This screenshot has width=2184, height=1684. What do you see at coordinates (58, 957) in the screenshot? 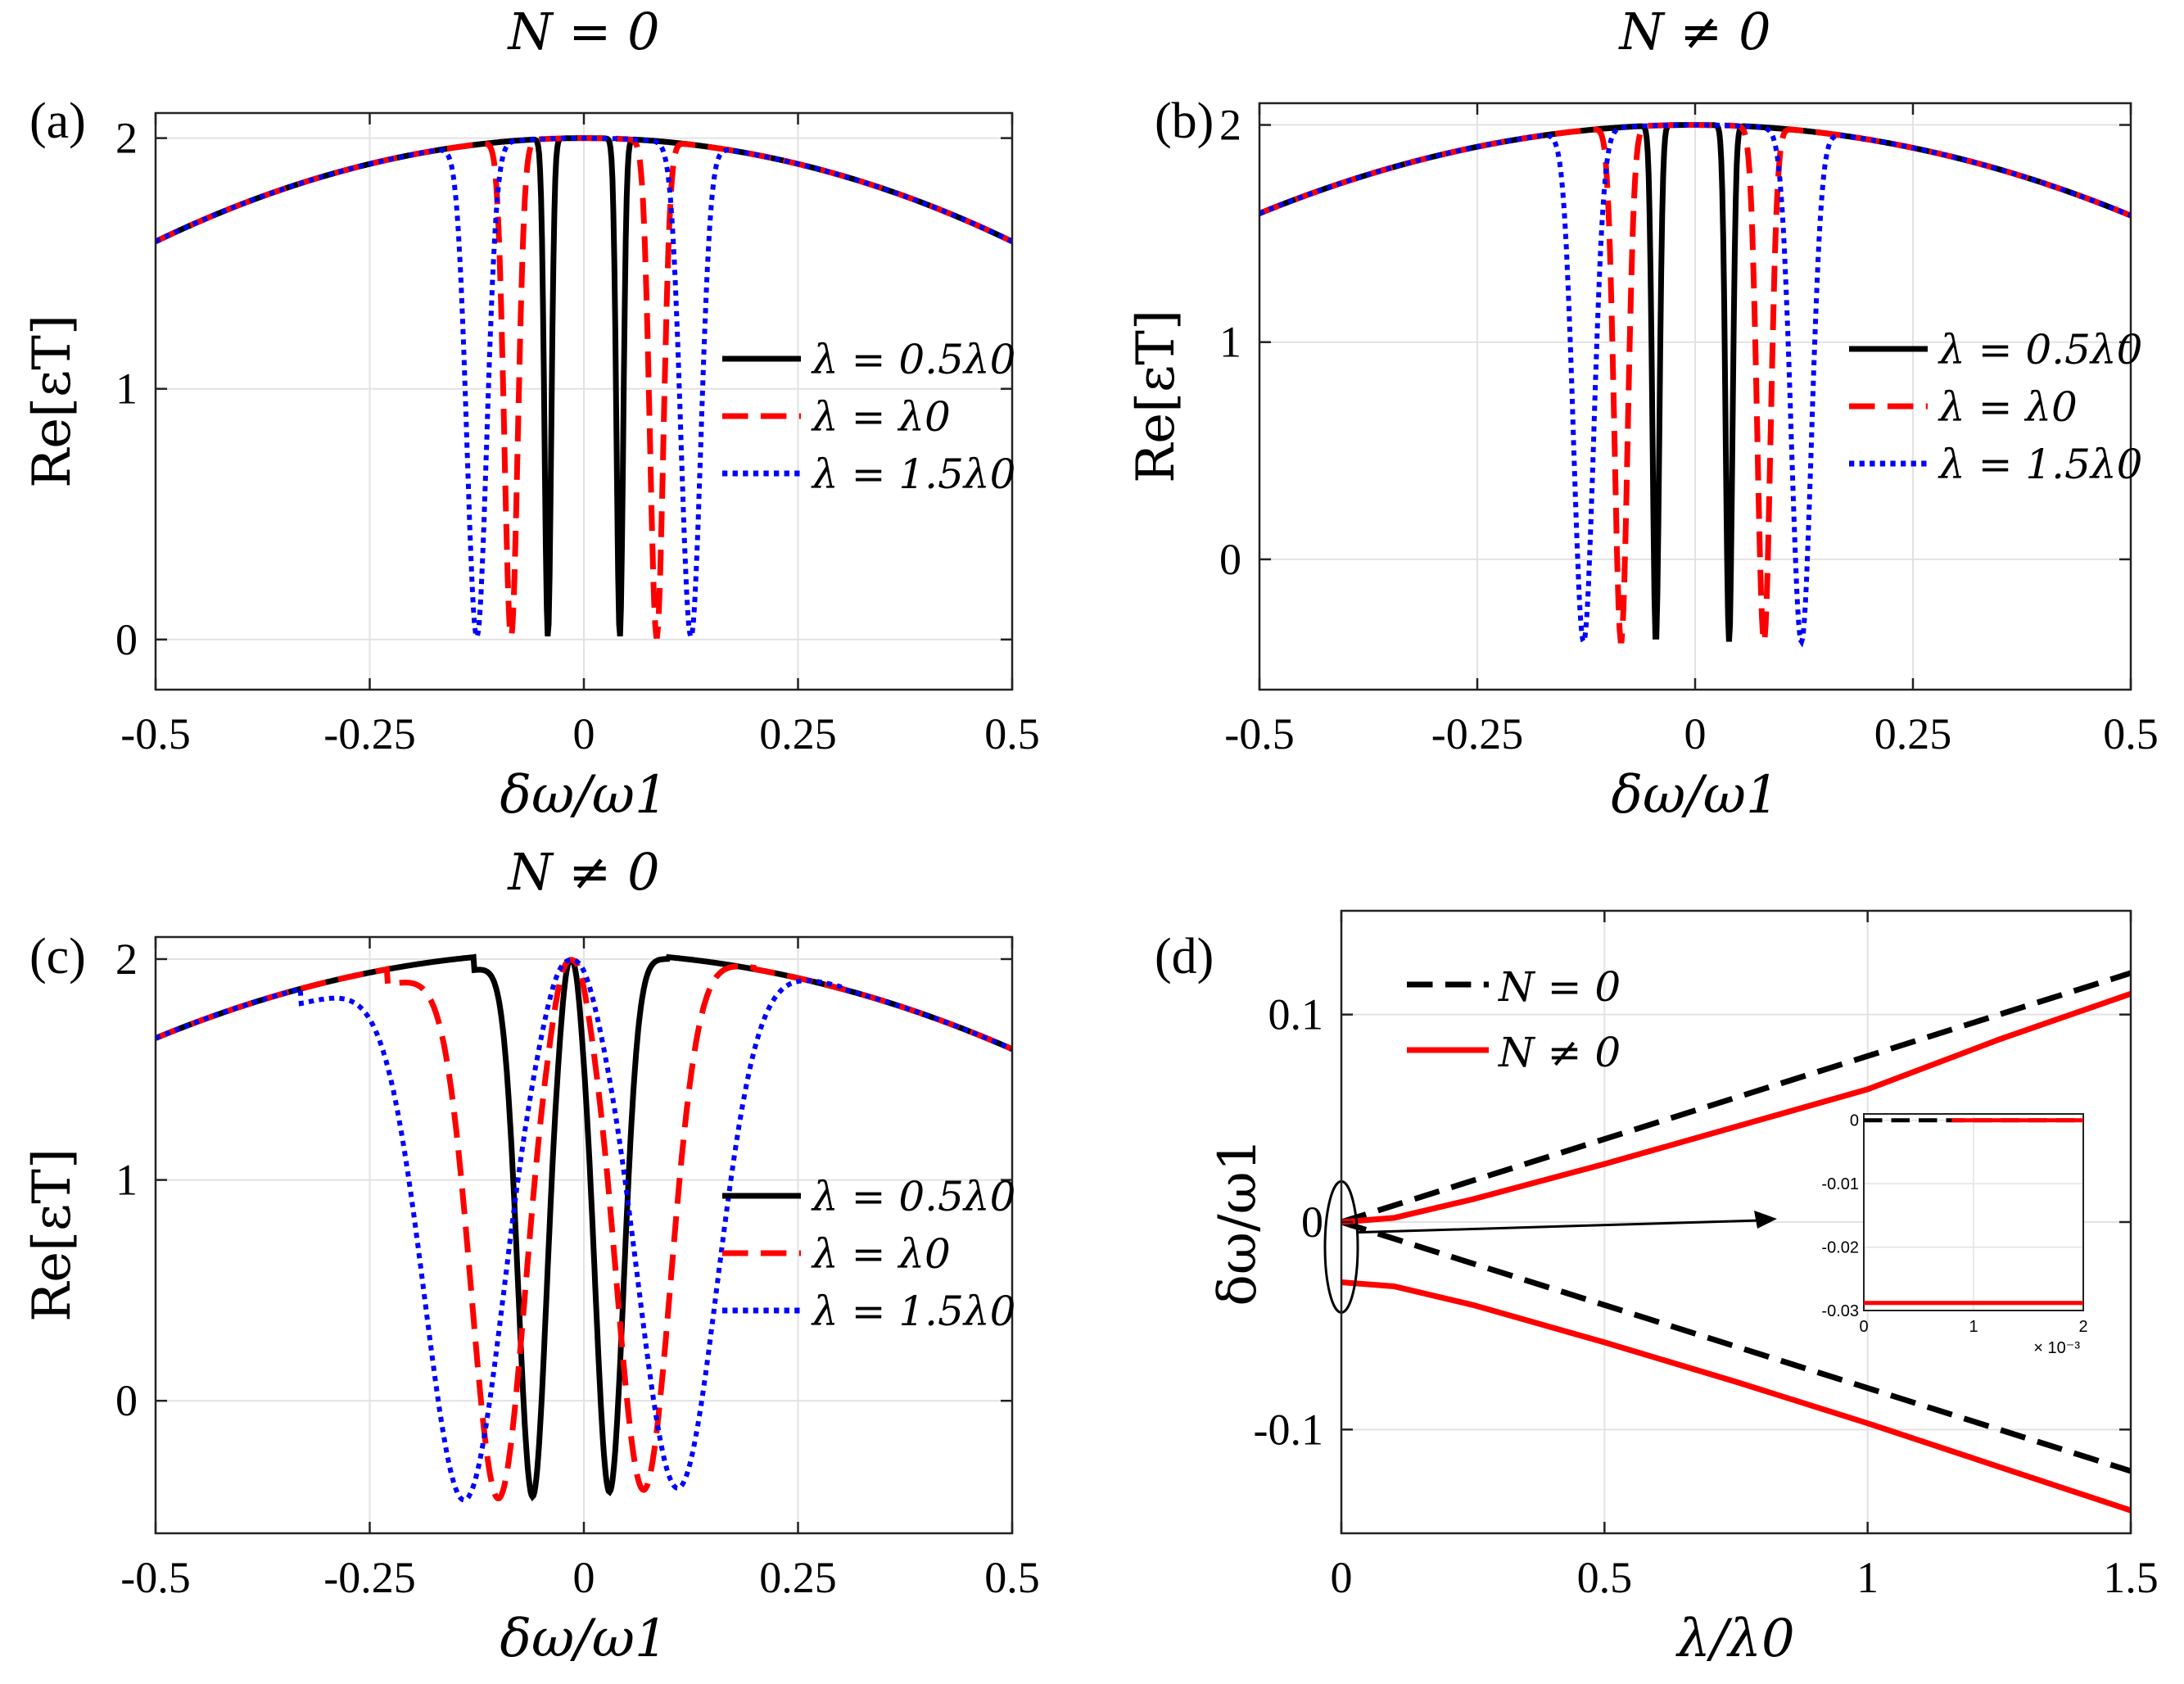
I see `panel-label: (c)` at bounding box center [58, 957].